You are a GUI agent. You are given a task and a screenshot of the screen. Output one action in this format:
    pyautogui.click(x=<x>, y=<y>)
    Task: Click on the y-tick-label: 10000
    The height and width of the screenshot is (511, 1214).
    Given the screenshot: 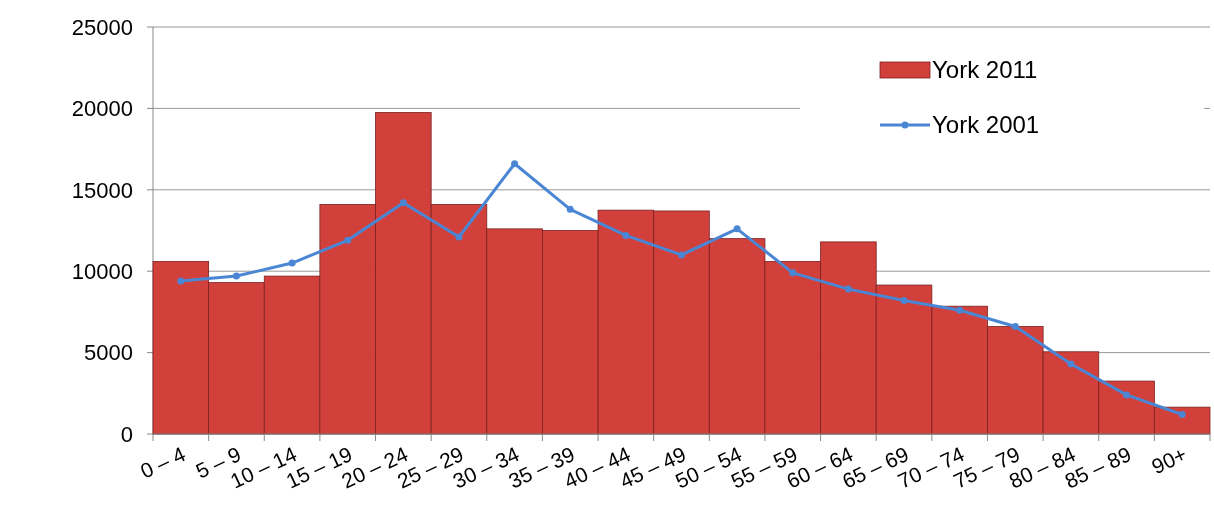 What is the action you would take?
    pyautogui.click(x=102, y=271)
    